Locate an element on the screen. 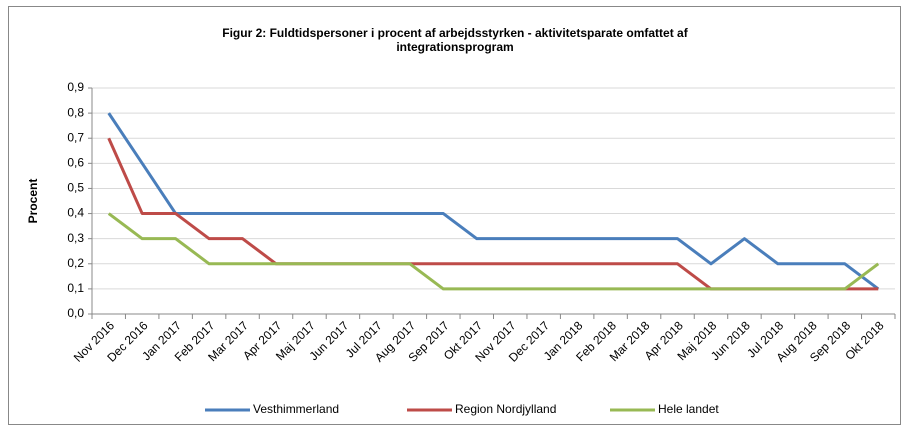  legend-label: Region Nordjylland is located at coordinates (505, 409).